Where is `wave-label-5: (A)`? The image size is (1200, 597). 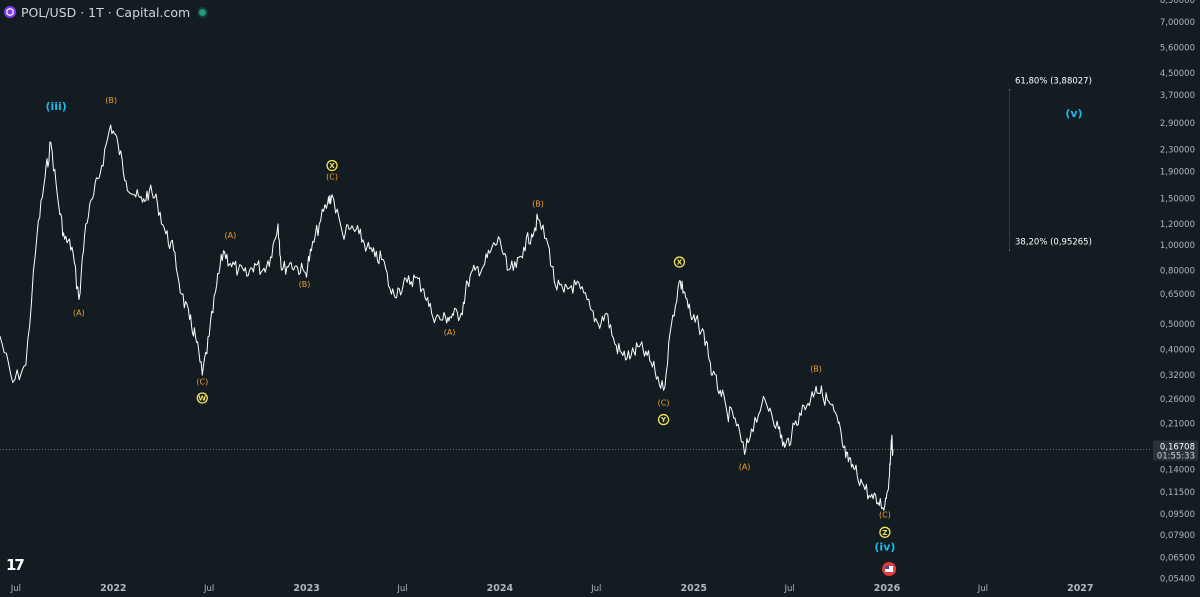
wave-label-5: (A) is located at coordinates (231, 235).